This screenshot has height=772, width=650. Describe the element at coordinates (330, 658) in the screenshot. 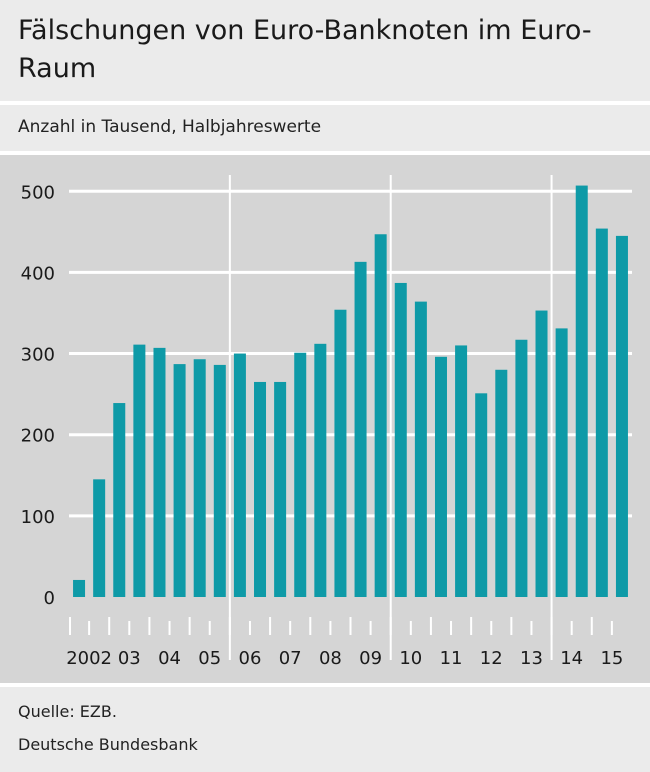

I see `x-year-label-08: 08` at that location.